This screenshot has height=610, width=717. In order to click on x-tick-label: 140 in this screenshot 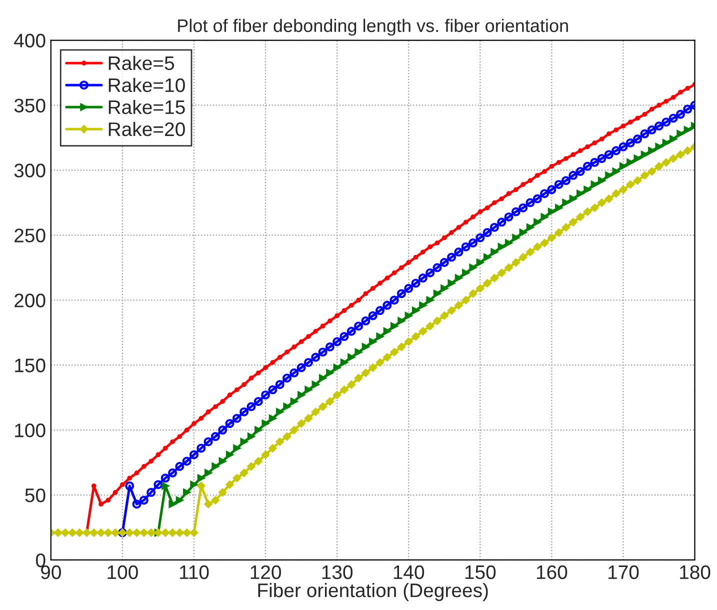, I will do `click(409, 572)`.